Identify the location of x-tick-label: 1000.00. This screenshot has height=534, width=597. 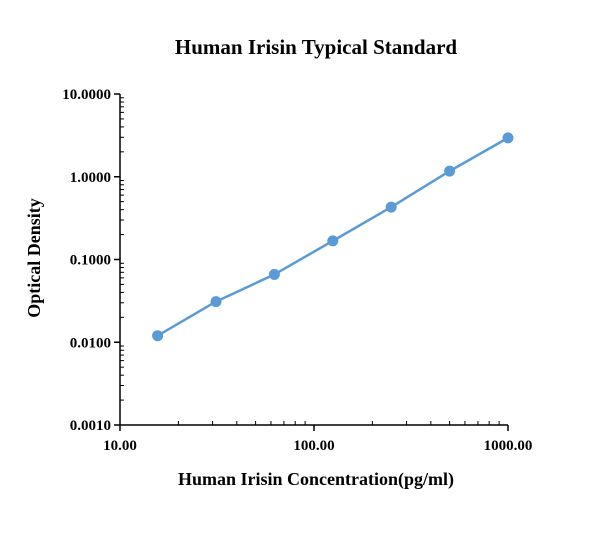
(508, 446).